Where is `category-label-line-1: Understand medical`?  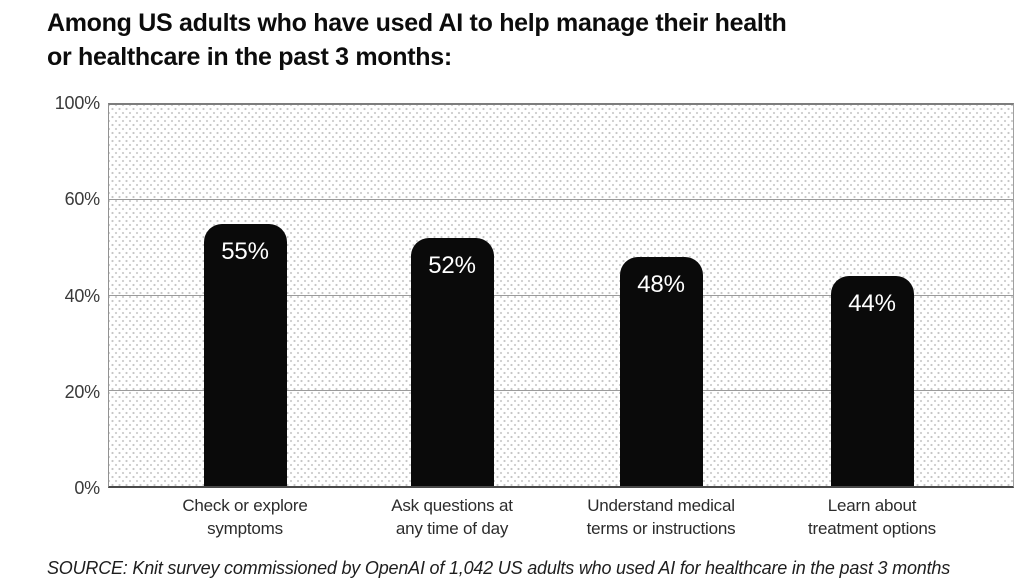 category-label-line-1: Understand medical is located at coordinates (661, 505).